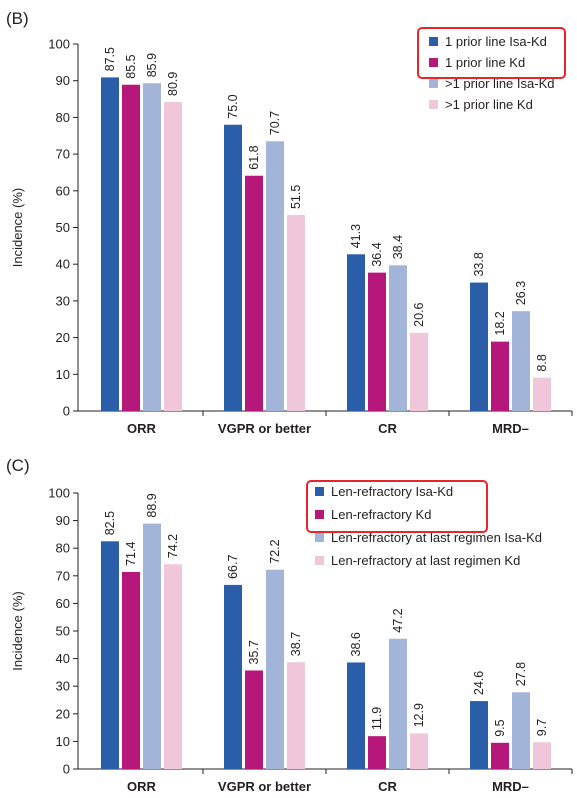  I want to click on legend-item: >1 prior line Kd, so click(489, 104).